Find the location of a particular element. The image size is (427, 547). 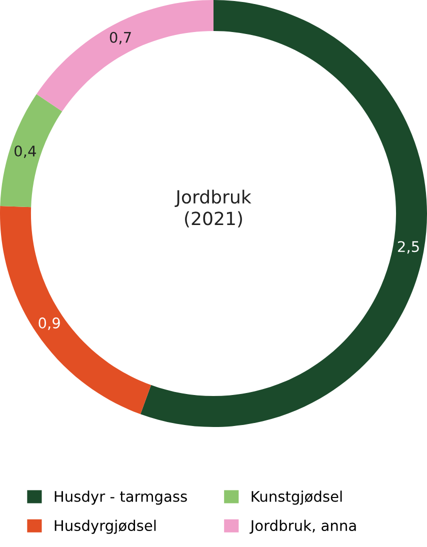

legend-label: Jordbruk, anna is located at coordinates (303, 527).